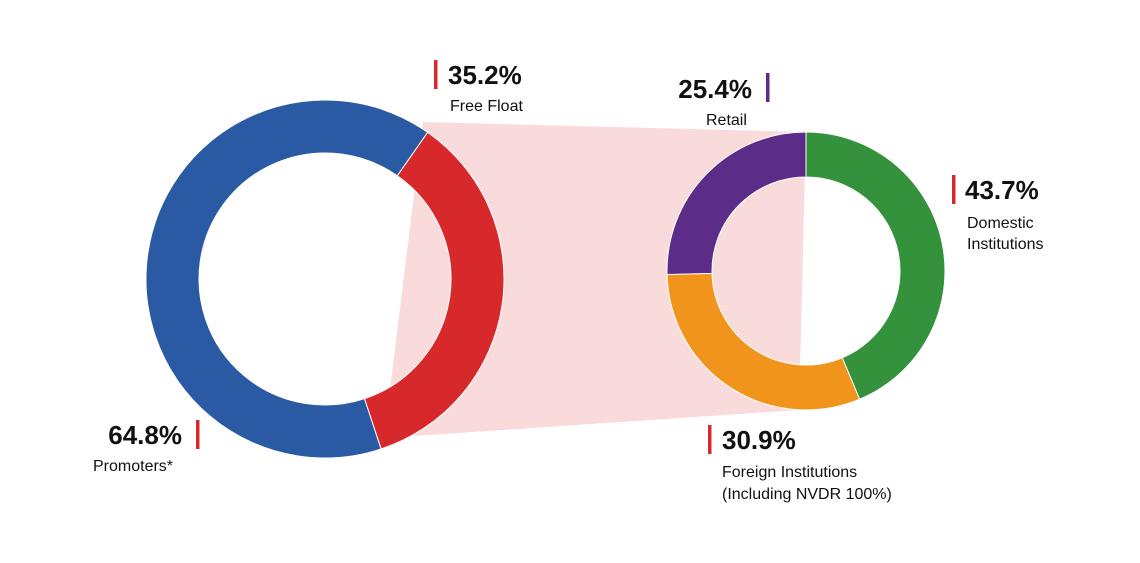  Describe the element at coordinates (485, 75) in the screenshot. I see `value-free-float: 35.2%` at that location.